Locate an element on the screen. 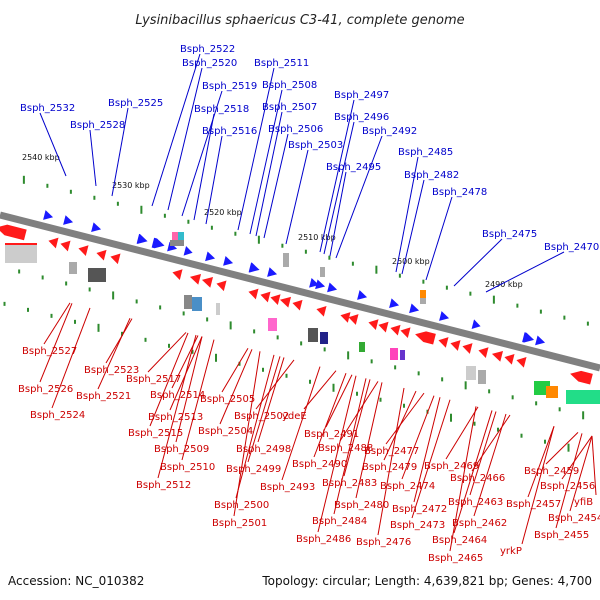 This screenshot has width=600, height=600. gene-label: Bsph_2473 is located at coordinates (417, 525).